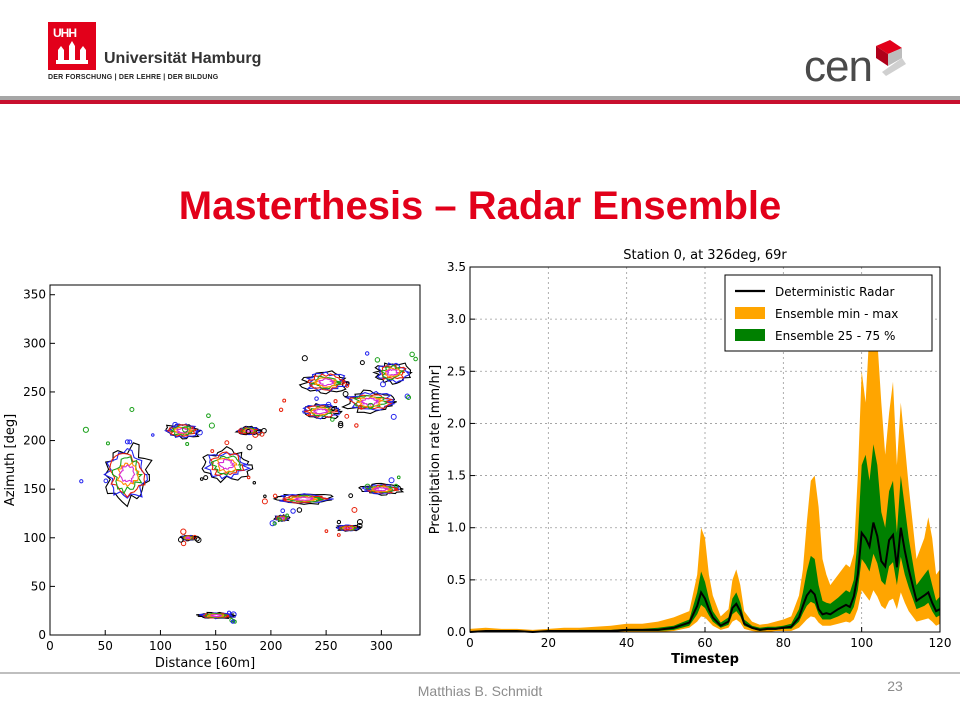  What do you see at coordinates (34, 489) in the screenshot?
I see `y-tick-label: 150` at bounding box center [34, 489].